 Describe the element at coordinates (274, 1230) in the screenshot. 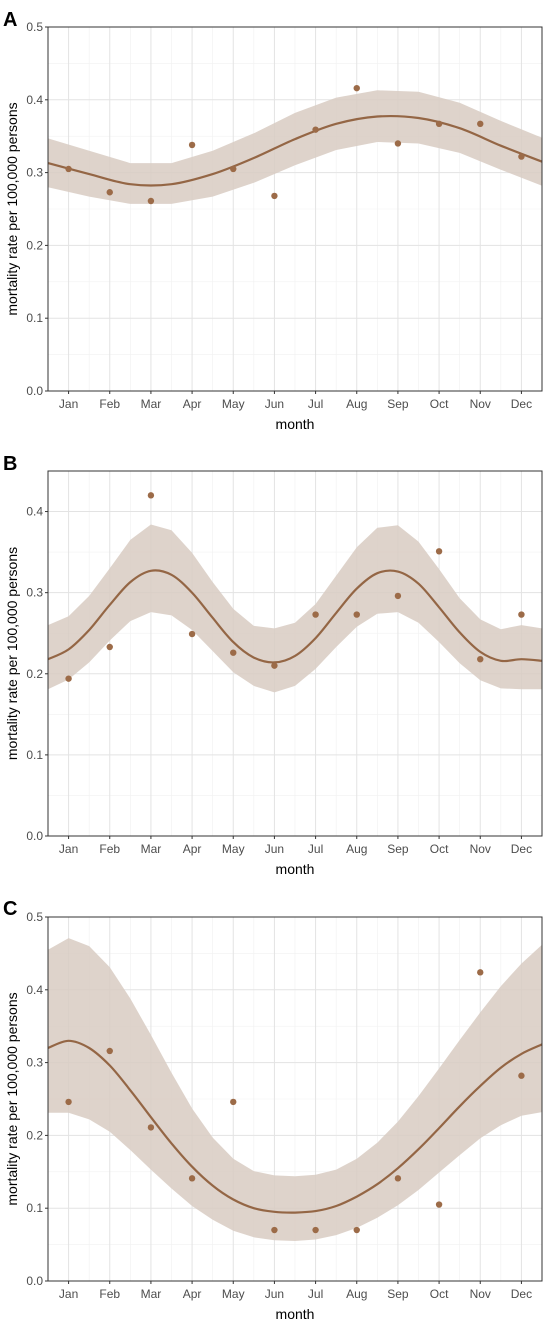

I see `data-point-jun` at that location.